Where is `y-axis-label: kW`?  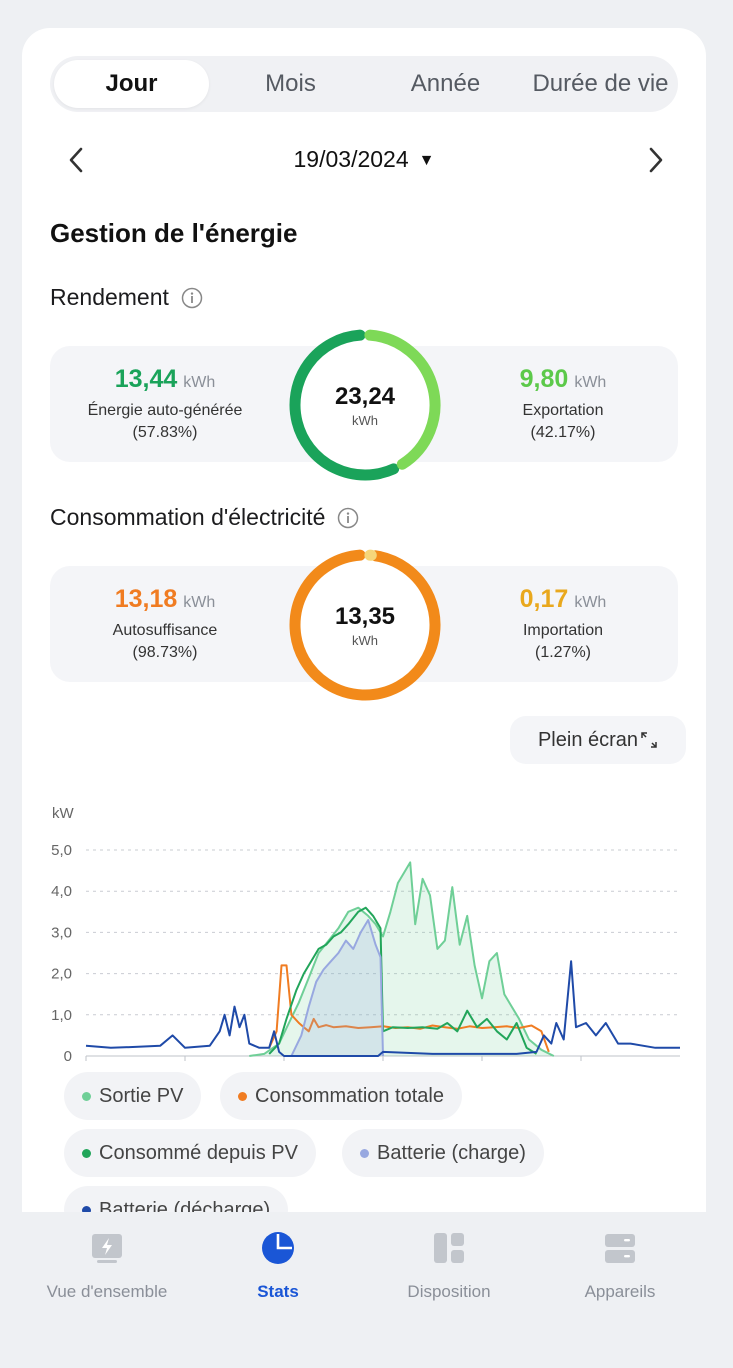 y-axis-label: kW is located at coordinates (63, 813).